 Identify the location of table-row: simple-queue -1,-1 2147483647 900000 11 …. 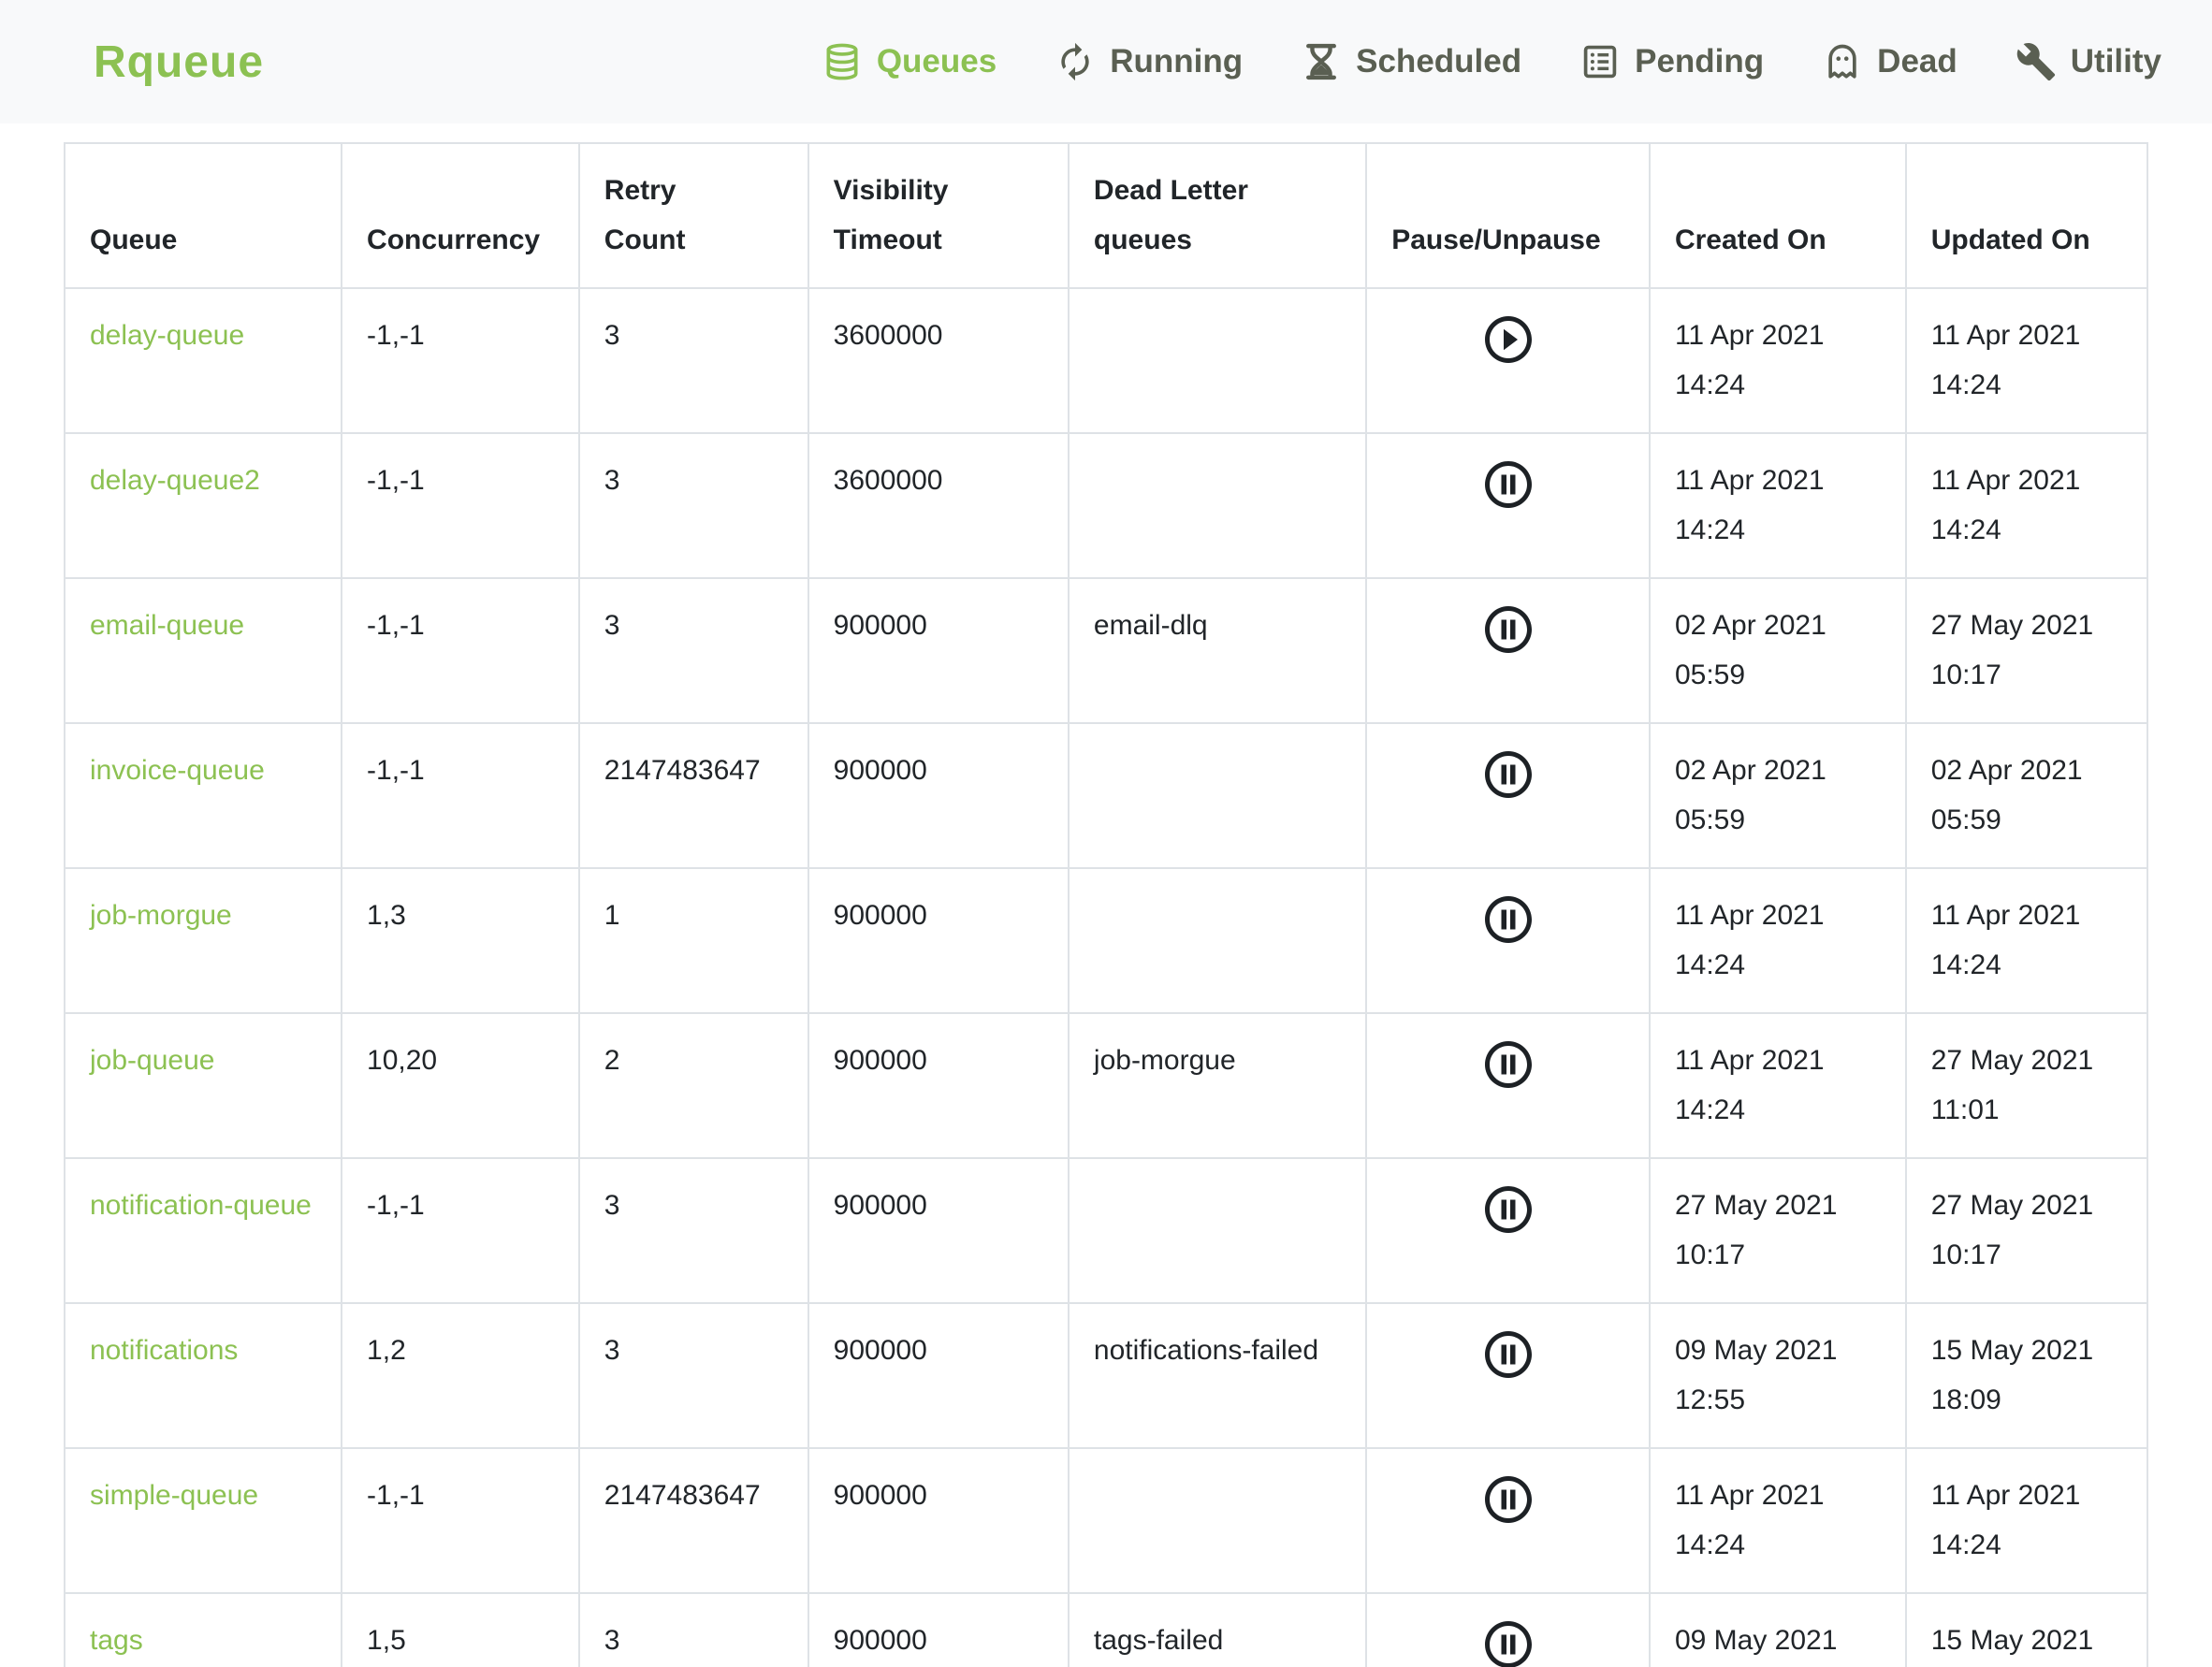
(1106, 1520).